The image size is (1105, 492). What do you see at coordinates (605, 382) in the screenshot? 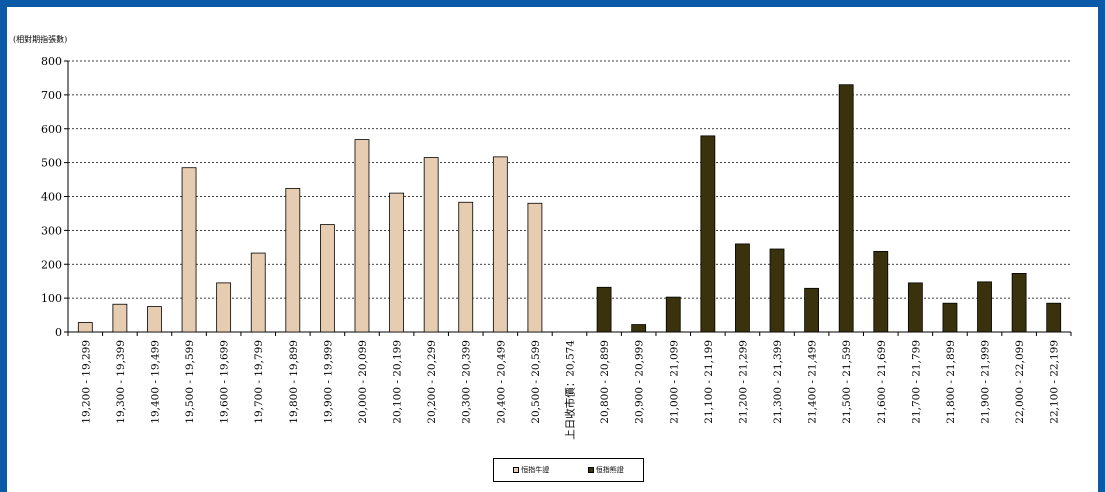
I see `x-tick-label: 20,800 - 20,899` at bounding box center [605, 382].